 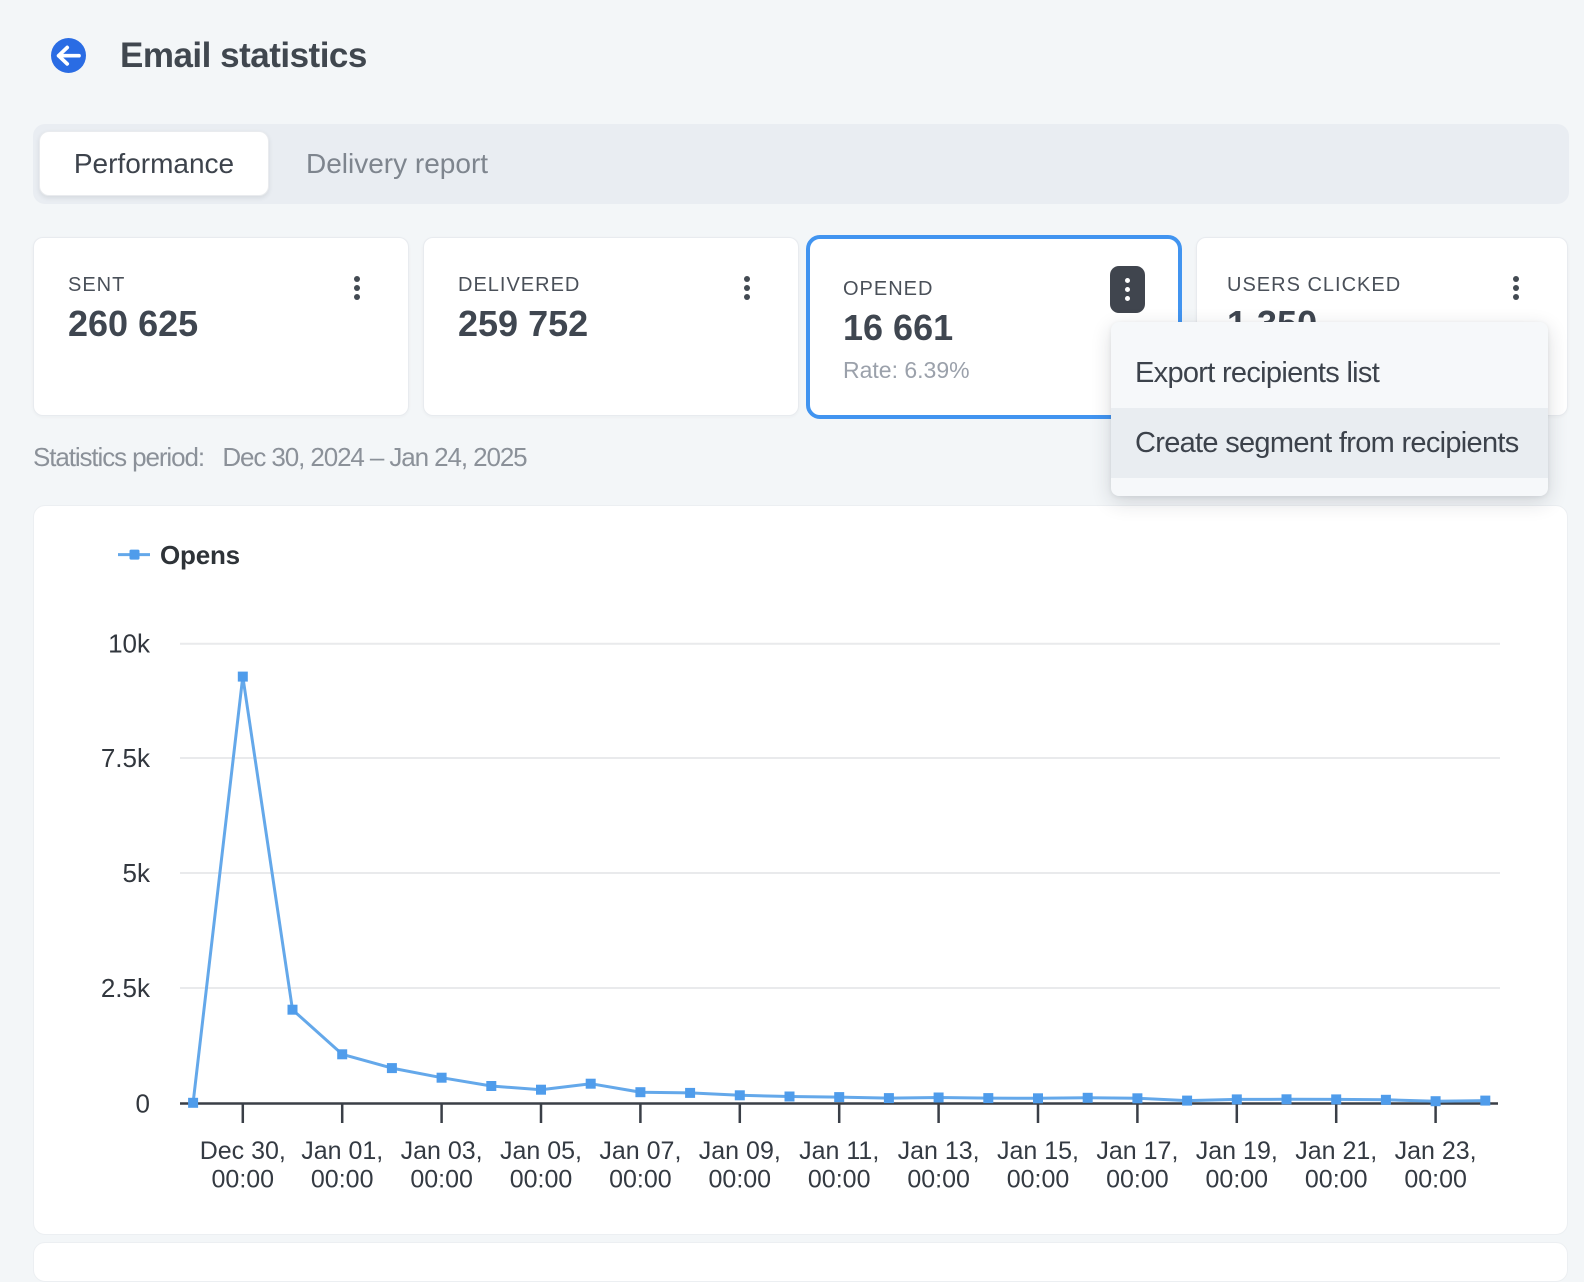 What do you see at coordinates (442, 1151) in the screenshot?
I see `svg-text: Jan 03,` at bounding box center [442, 1151].